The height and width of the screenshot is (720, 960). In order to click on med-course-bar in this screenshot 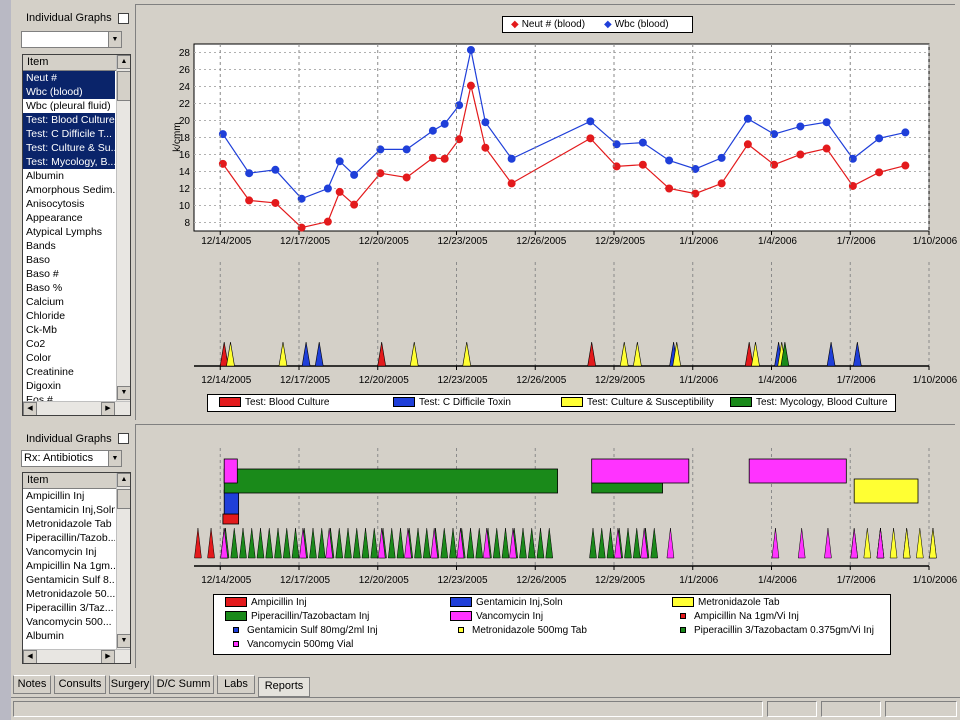, I will do `click(627, 488)`.